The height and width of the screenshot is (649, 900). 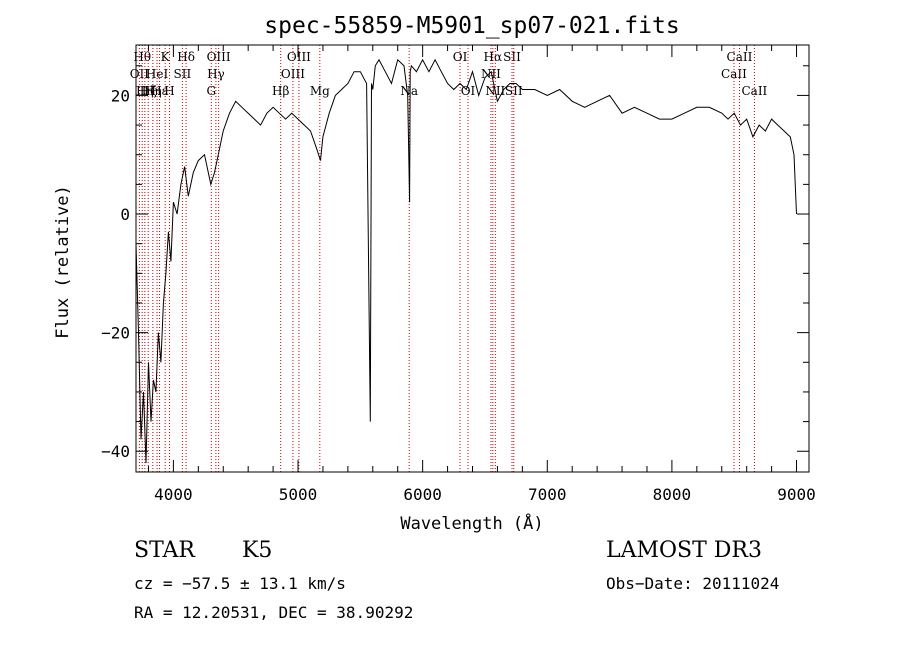 I want to click on object-subclass: K5, so click(x=257, y=550).